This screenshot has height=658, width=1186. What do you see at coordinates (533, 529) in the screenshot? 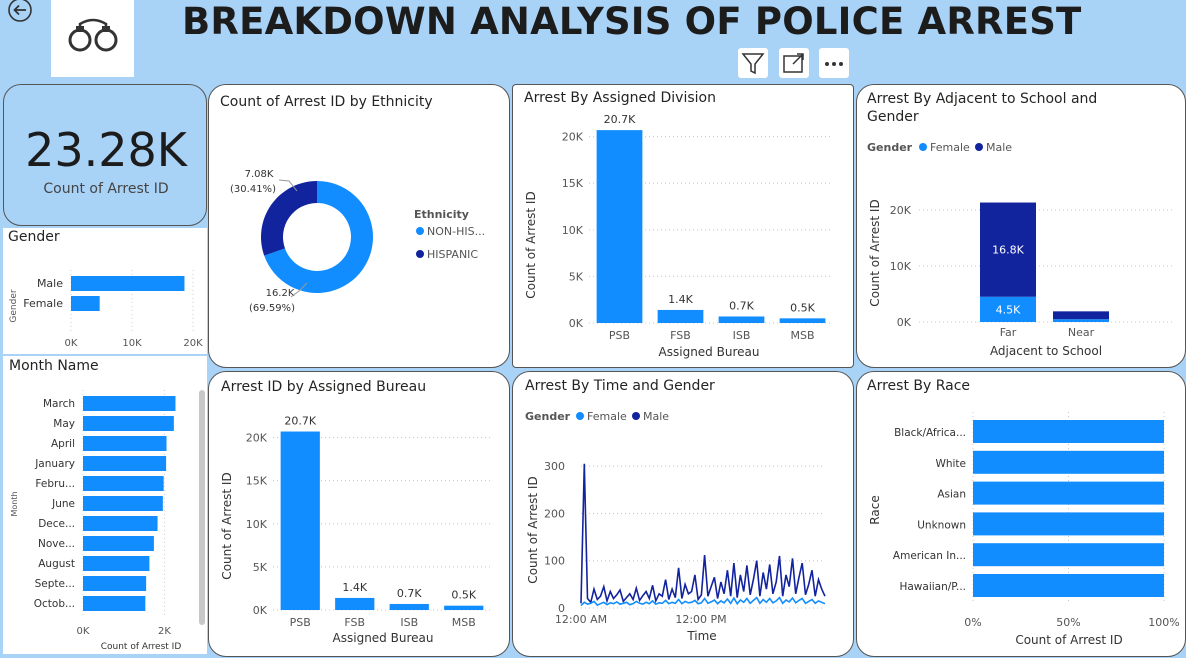
I see `time-y-title: Count of Arrest ID` at bounding box center [533, 529].